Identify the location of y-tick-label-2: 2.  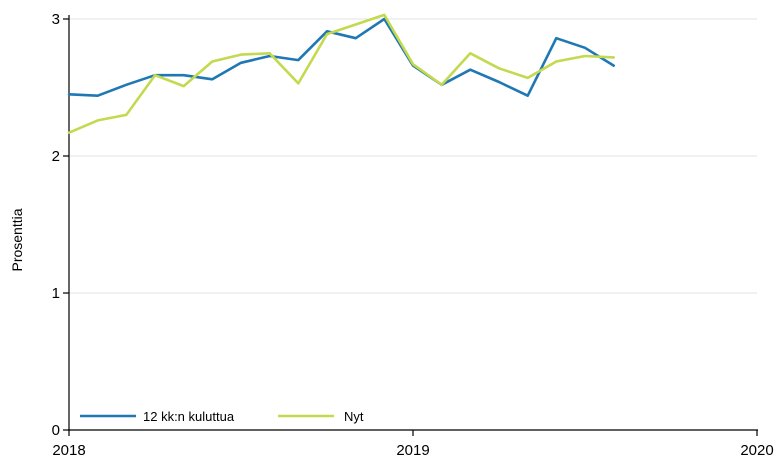
(56, 156).